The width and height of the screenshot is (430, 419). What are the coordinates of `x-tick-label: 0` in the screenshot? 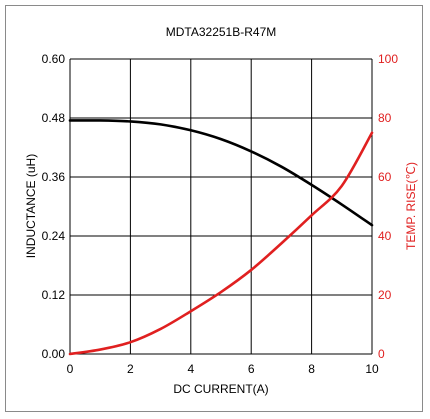 It's located at (70, 369).